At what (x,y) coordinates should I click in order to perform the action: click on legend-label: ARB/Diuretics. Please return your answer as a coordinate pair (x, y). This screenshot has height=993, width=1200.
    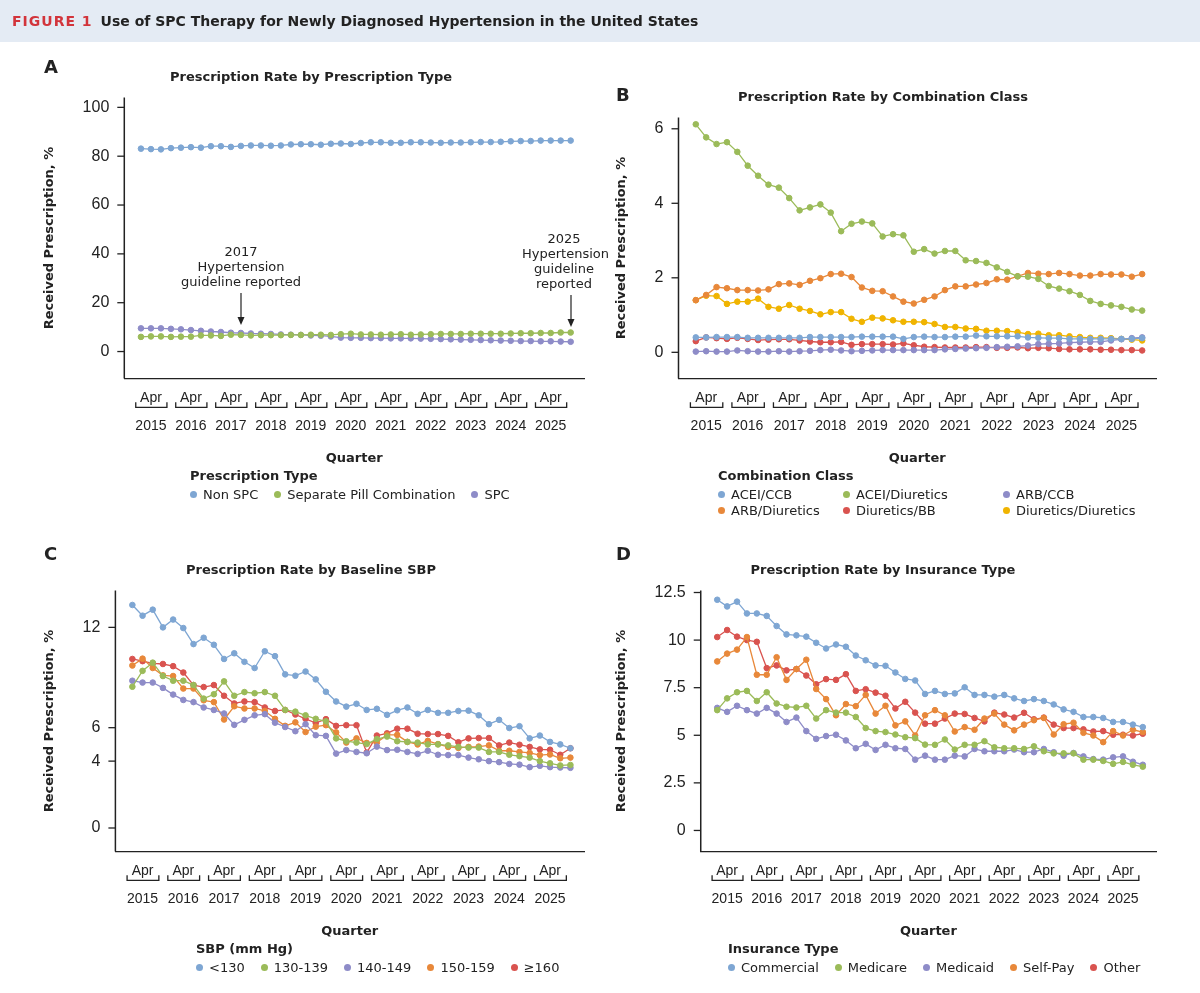
    Looking at the image, I should click on (775, 510).